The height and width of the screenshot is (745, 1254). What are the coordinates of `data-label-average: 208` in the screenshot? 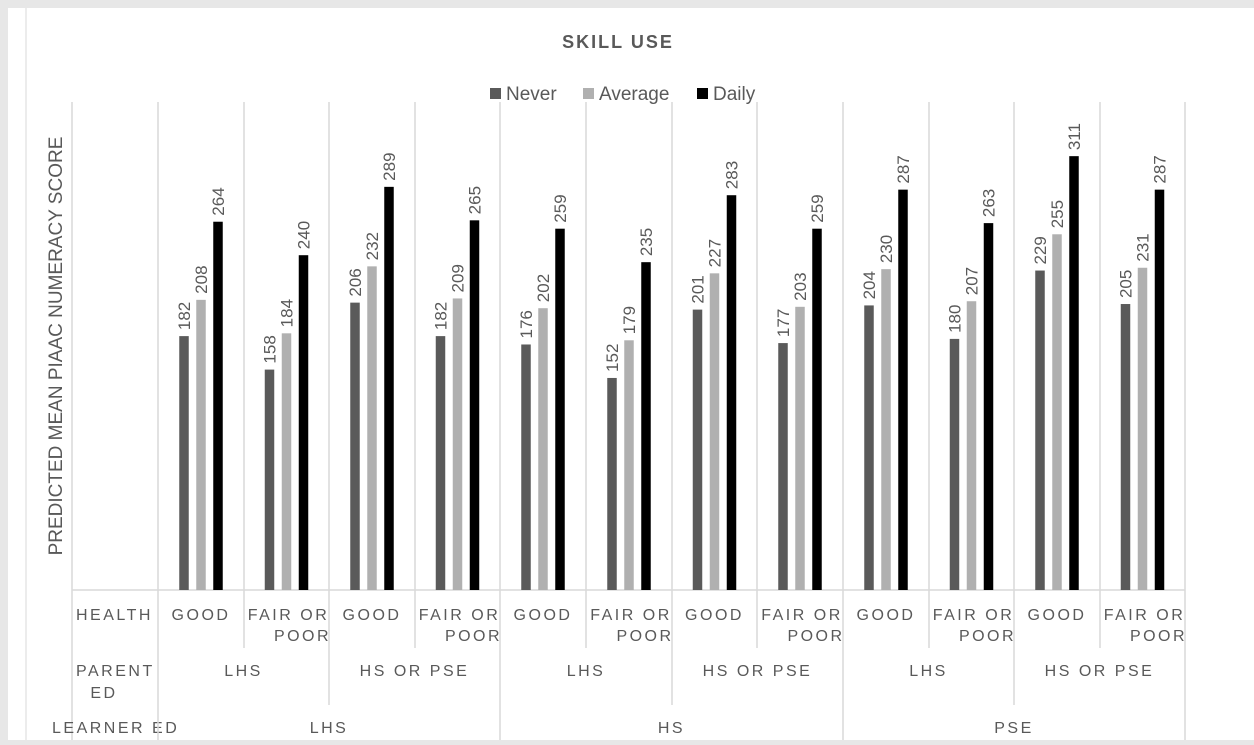 It's located at (201, 279).